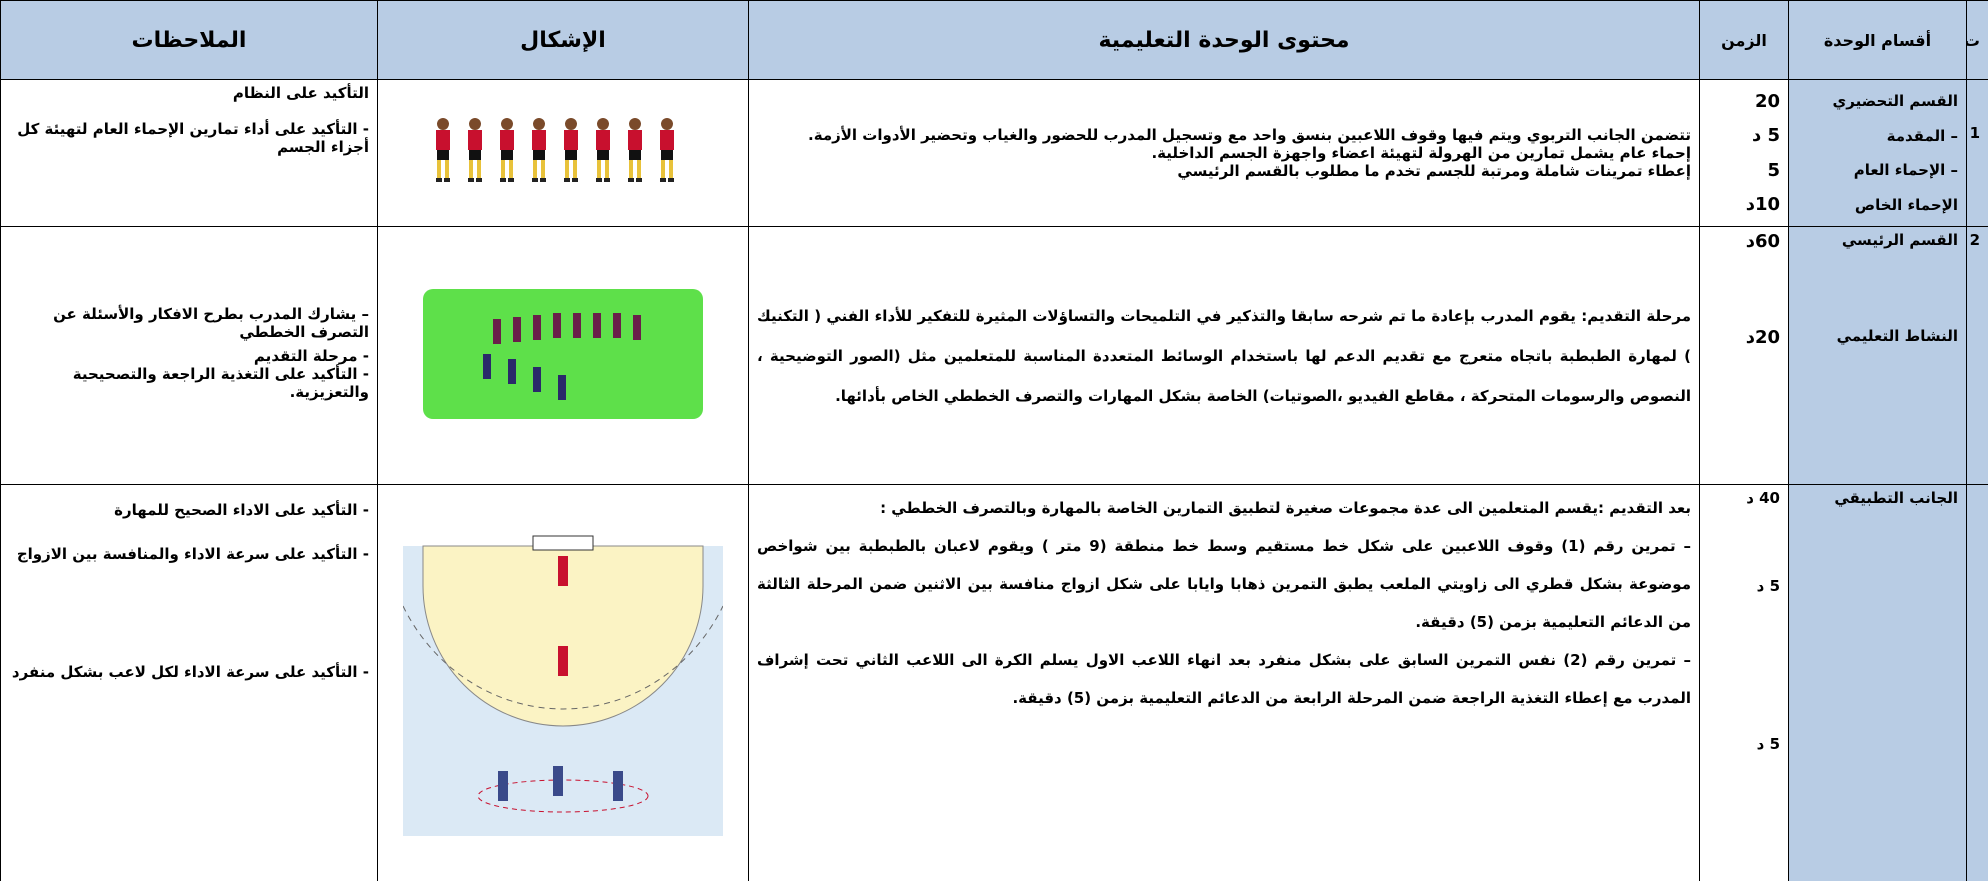  Describe the element at coordinates (1977, 40) in the screenshot. I see `header-cell: ت` at that location.